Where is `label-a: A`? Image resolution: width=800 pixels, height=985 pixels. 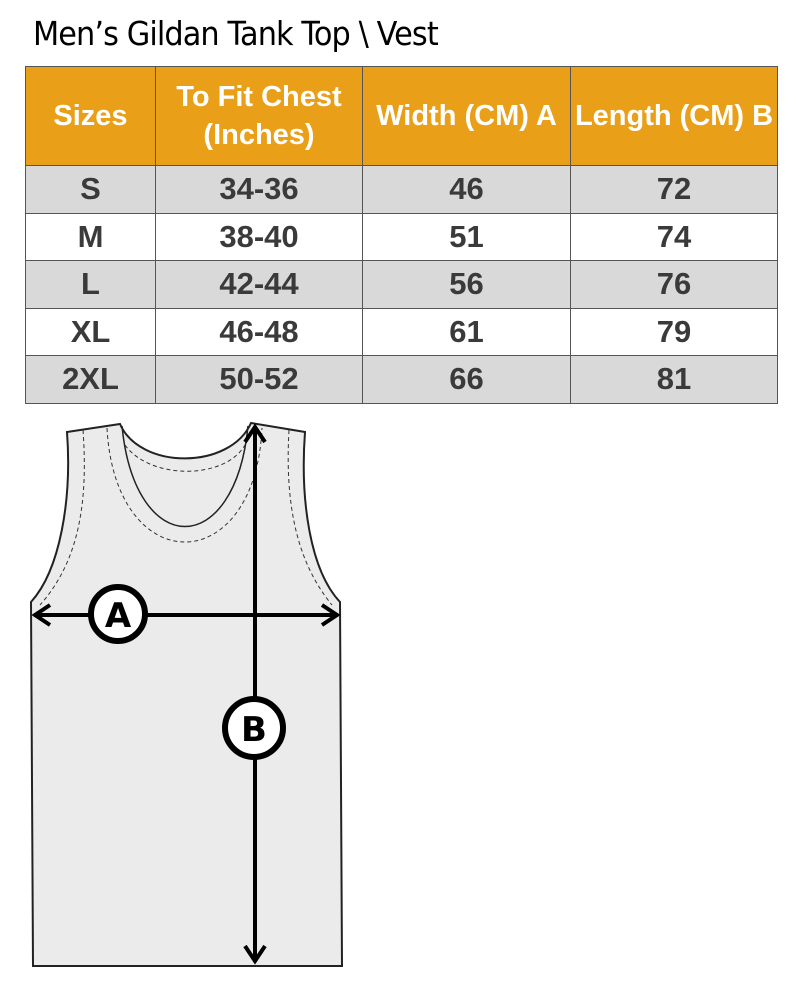
label-a: A is located at coordinates (118, 616).